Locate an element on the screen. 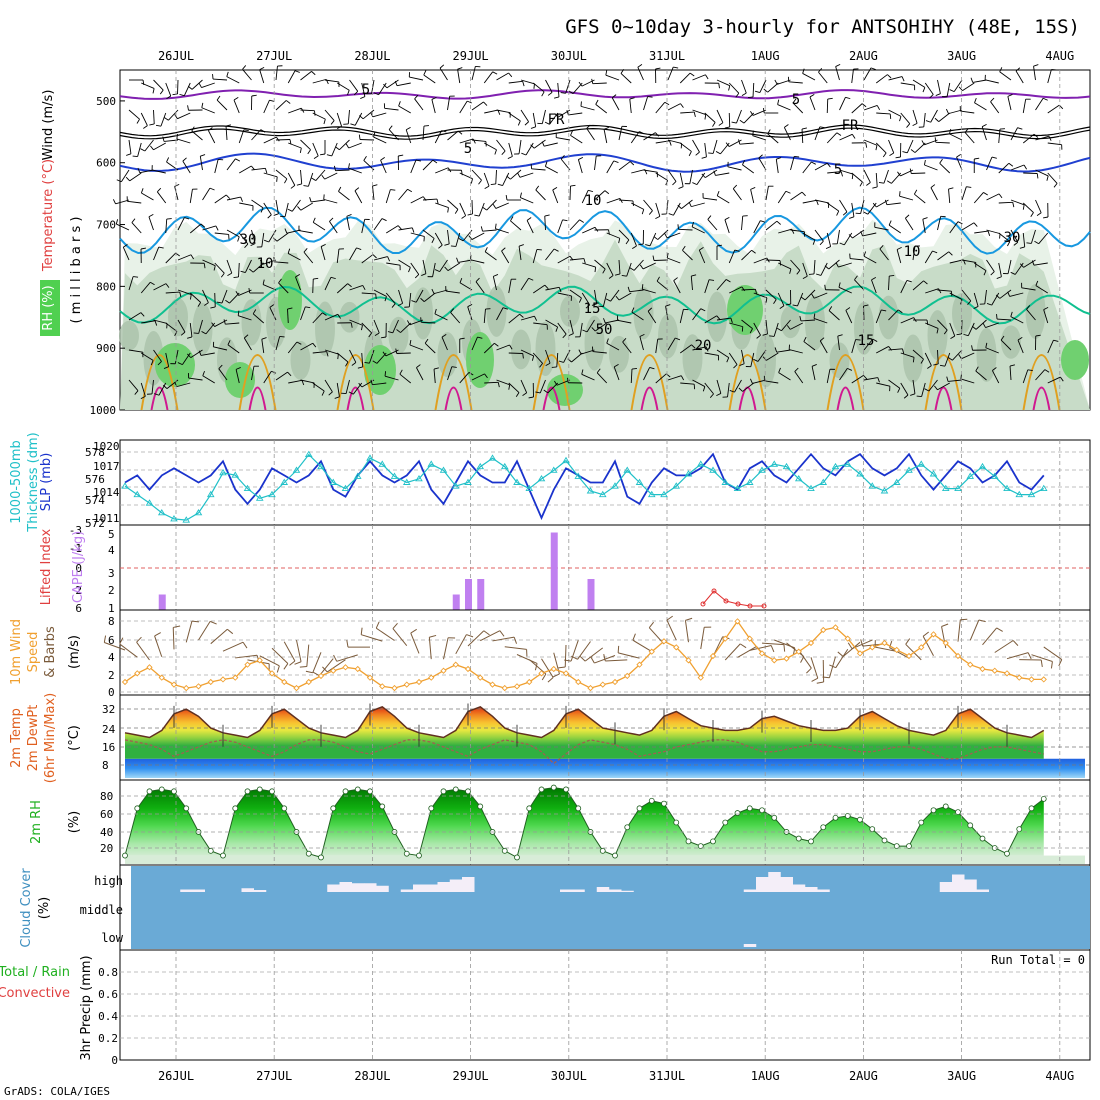  li-tick-label: 0 is located at coordinates (78, 568).